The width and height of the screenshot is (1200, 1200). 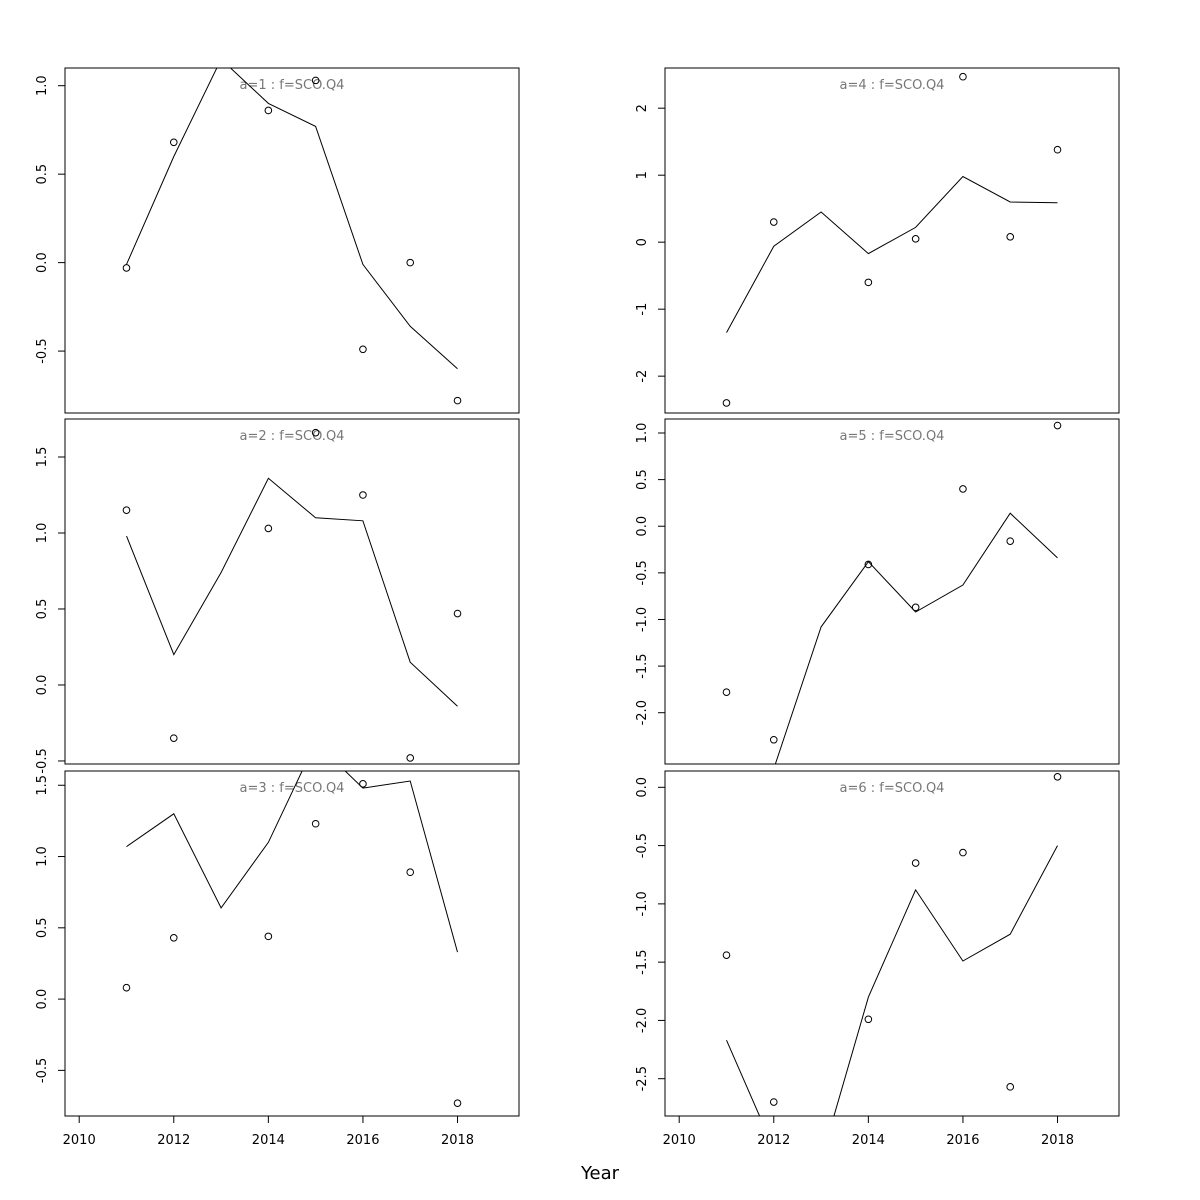 I want to click on panel-5: -2.0 -1.5 -1.0 -0.5 0.0 0.5 1.0 a=5 : f=SCO.Q4, so click(x=877, y=591).